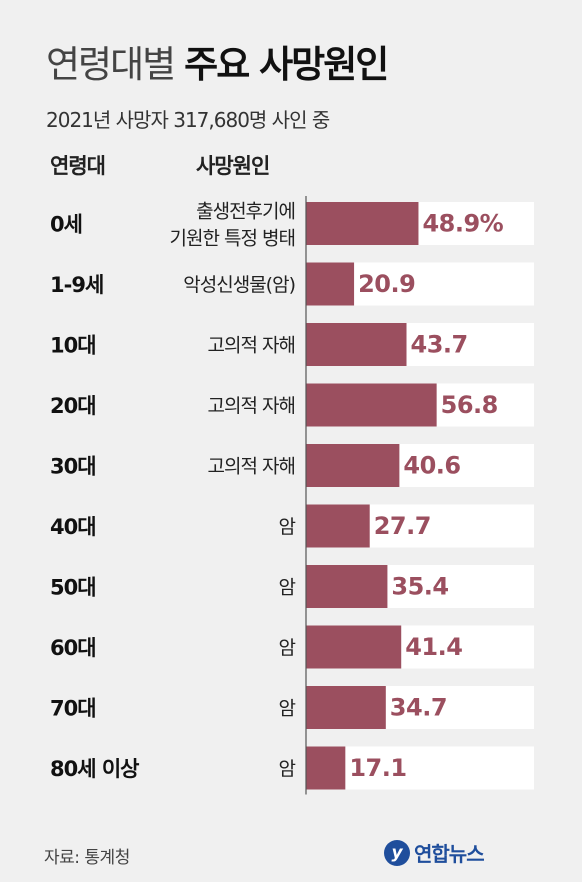 The image size is (582, 882). What do you see at coordinates (469, 405) in the screenshot?
I see `value-label: 56.8` at bounding box center [469, 405].